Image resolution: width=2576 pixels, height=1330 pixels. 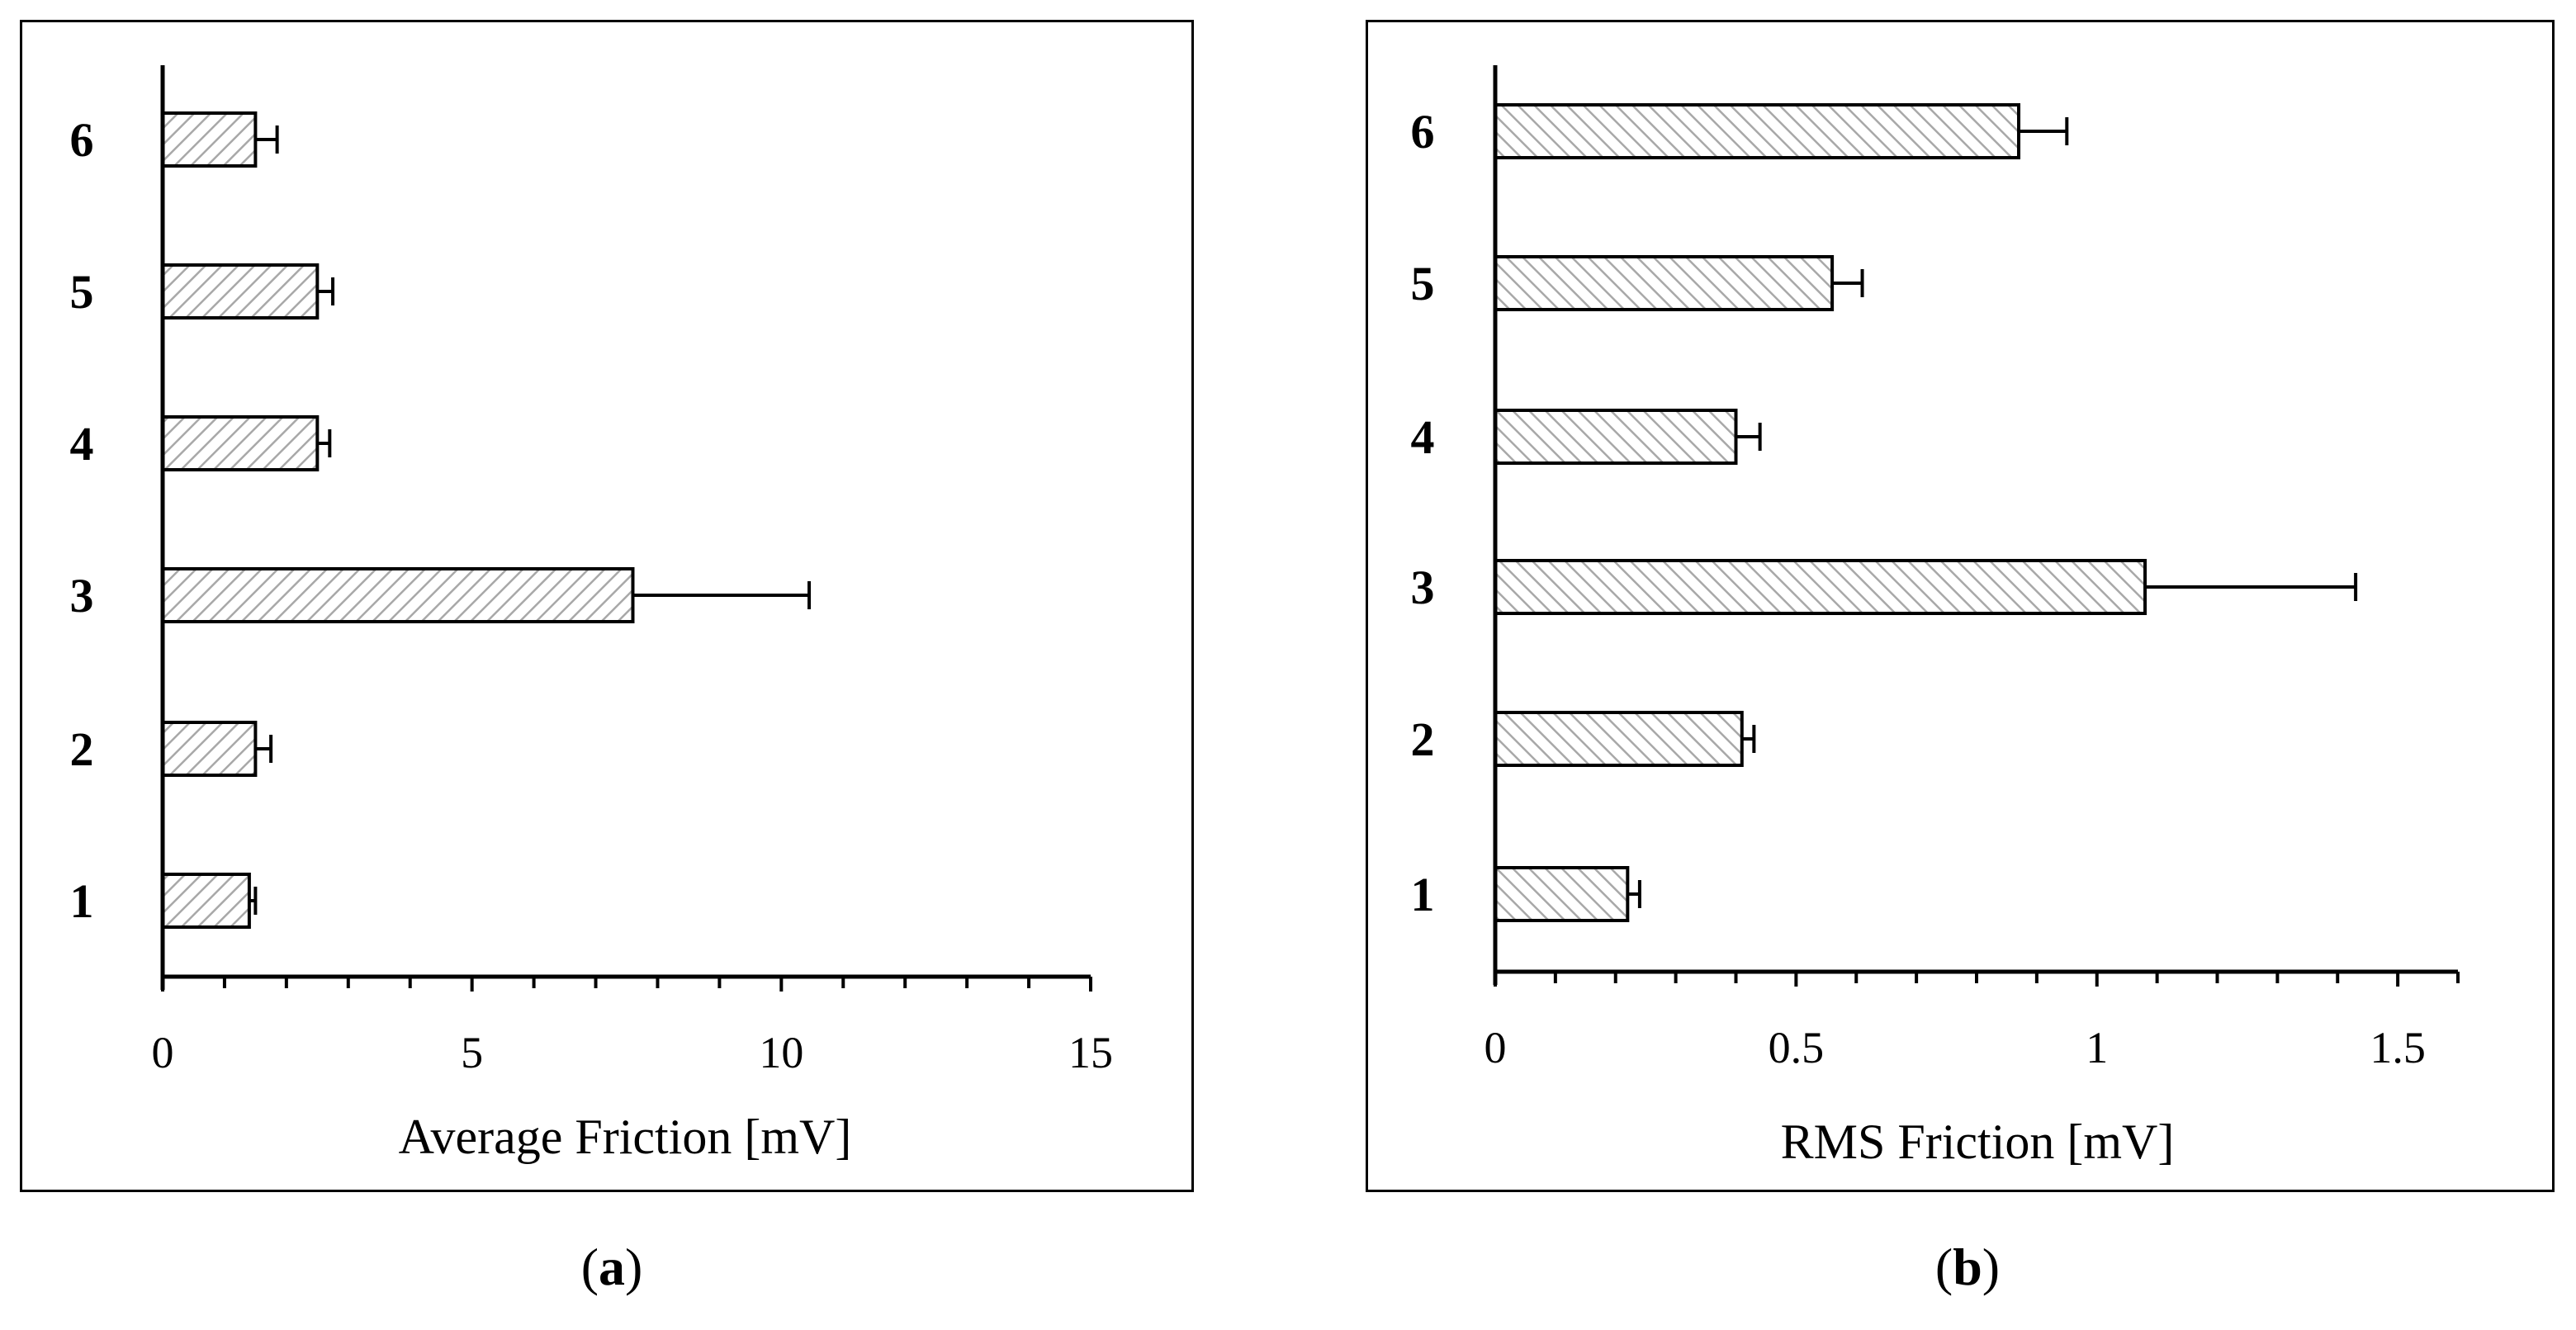 What do you see at coordinates (1978, 1142) in the screenshot?
I see `x-axis-title: RMS Friction [mV]` at bounding box center [1978, 1142].